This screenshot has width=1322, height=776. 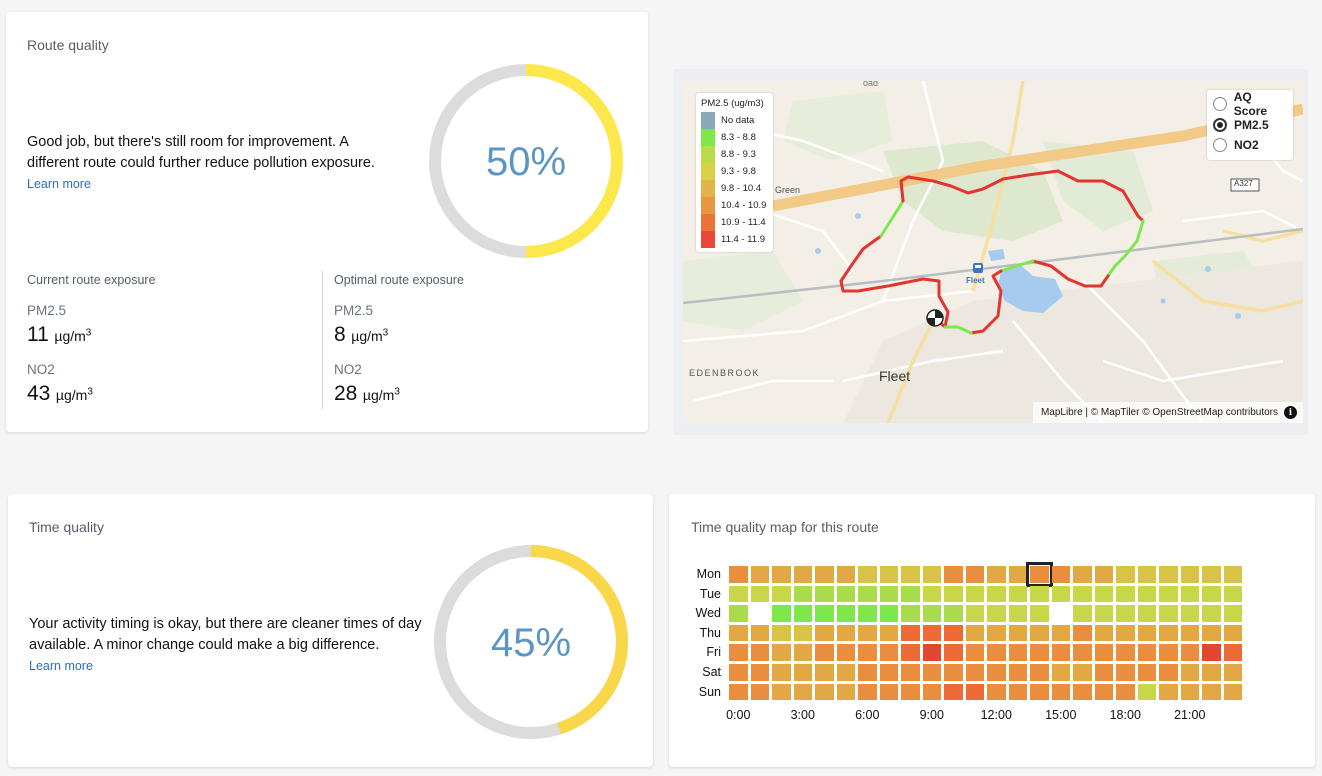 What do you see at coordinates (1290, 412) in the screenshot?
I see `info-icon: i` at bounding box center [1290, 412].